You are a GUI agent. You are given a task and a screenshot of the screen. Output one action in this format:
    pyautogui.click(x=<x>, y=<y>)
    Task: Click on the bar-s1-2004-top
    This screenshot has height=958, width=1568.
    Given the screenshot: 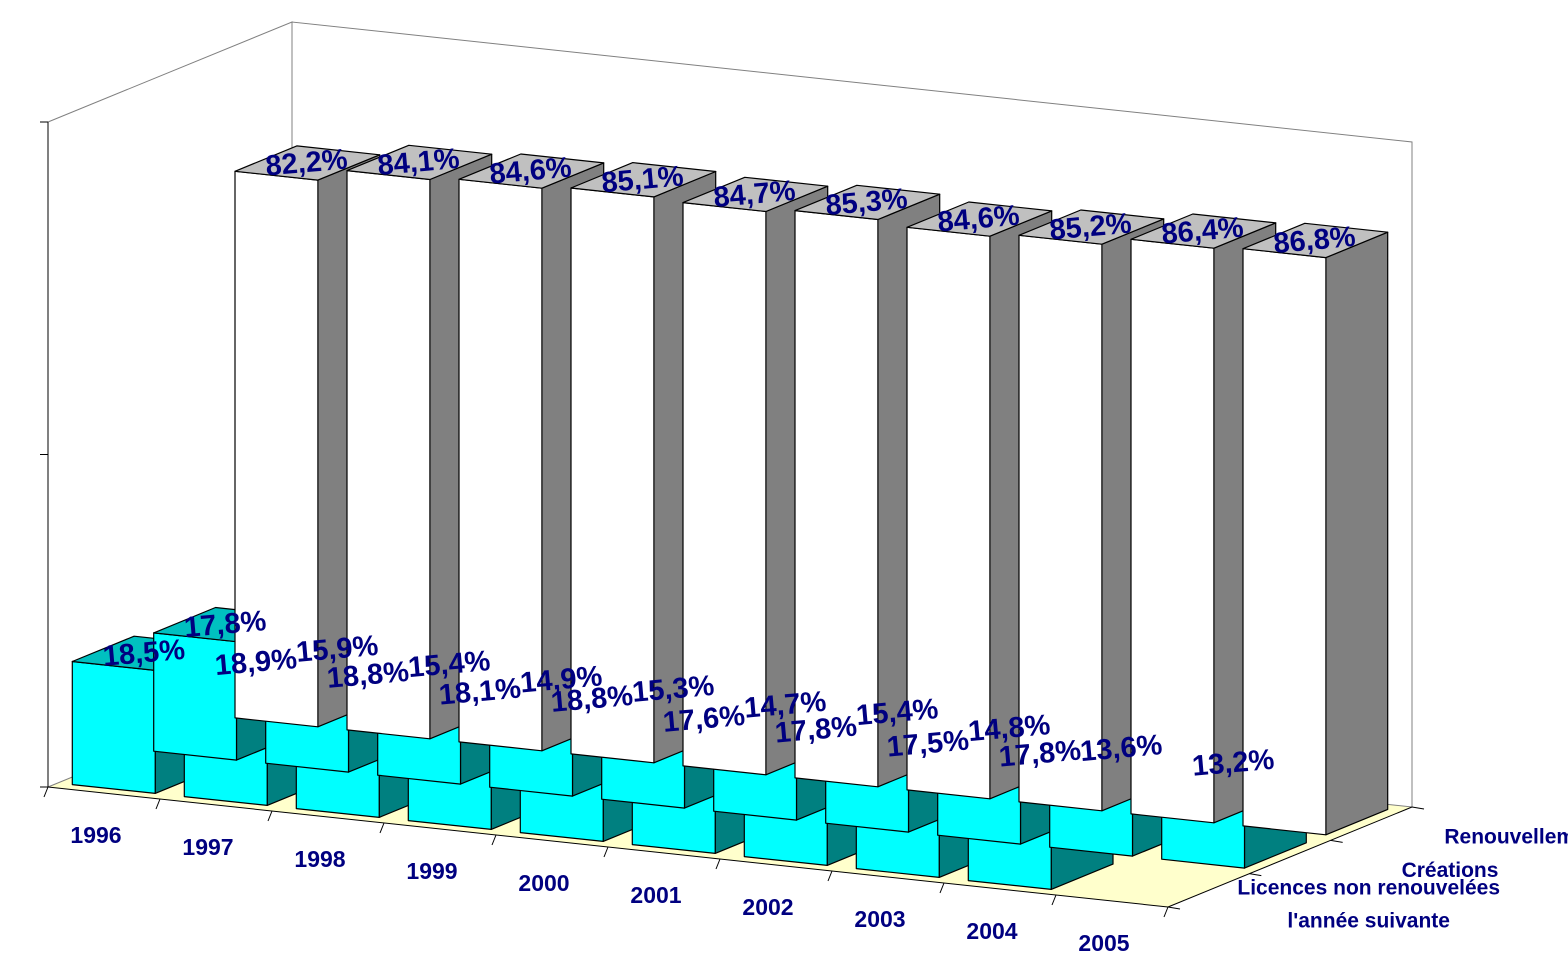 What is the action you would take?
    pyautogui.click(x=1203, y=231)
    